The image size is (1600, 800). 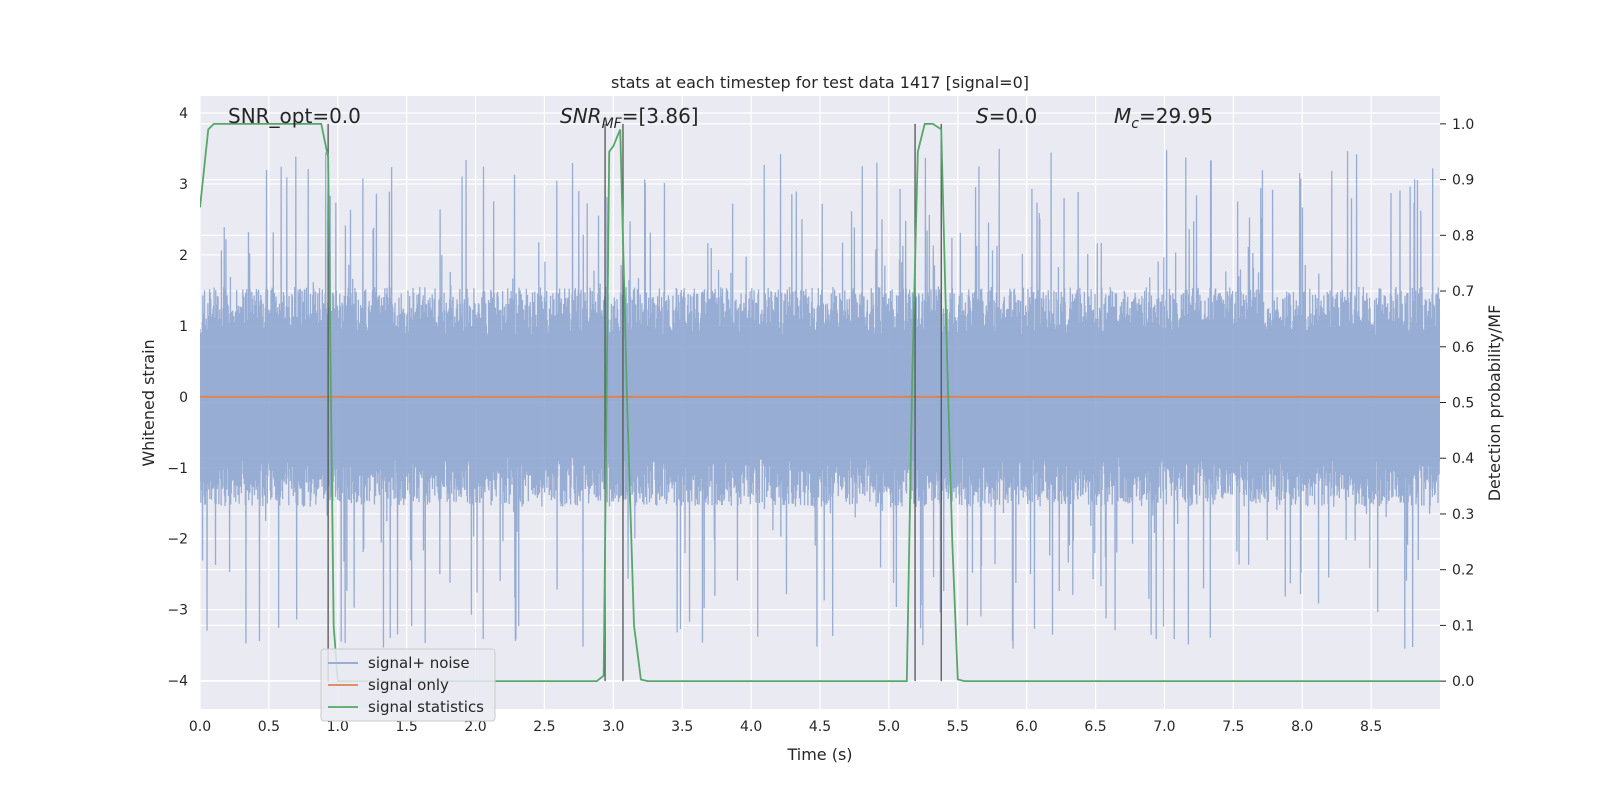 What do you see at coordinates (889, 727) in the screenshot?
I see `x-tick-label: 5.0` at bounding box center [889, 727].